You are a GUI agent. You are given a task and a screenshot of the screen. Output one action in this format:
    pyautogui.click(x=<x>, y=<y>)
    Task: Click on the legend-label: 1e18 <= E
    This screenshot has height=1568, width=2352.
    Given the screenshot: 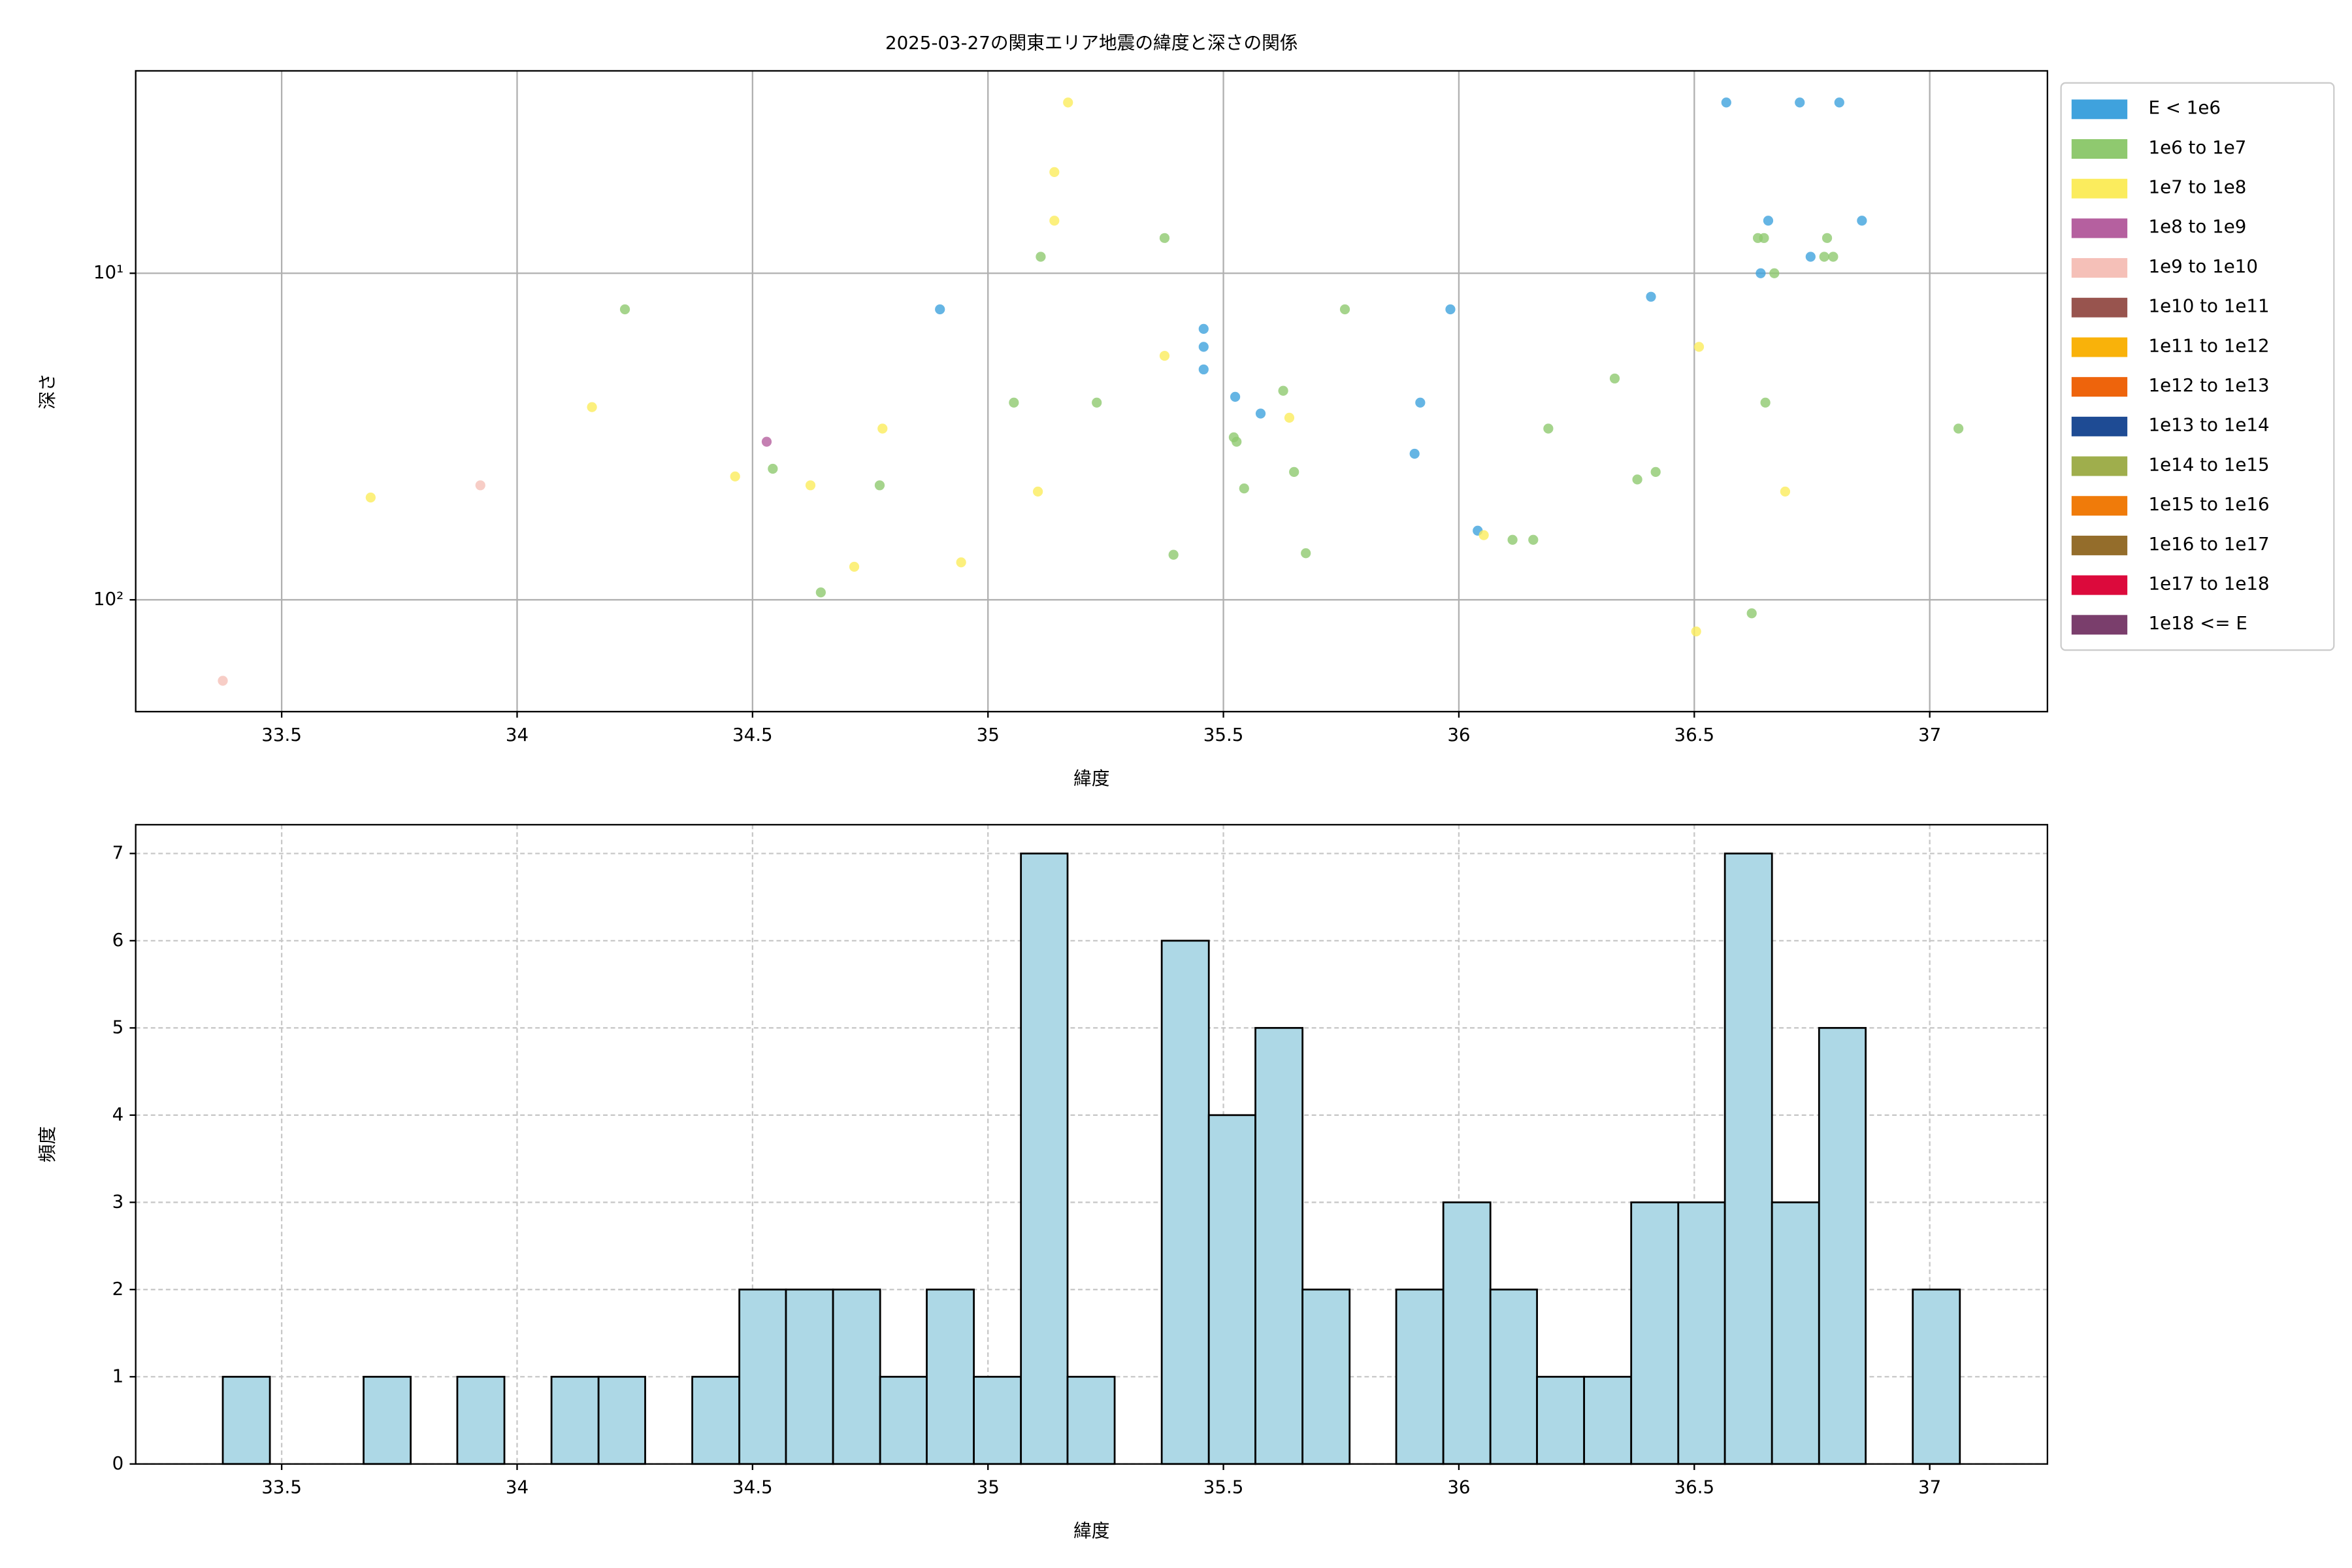 What is the action you would take?
    pyautogui.click(x=2197, y=623)
    